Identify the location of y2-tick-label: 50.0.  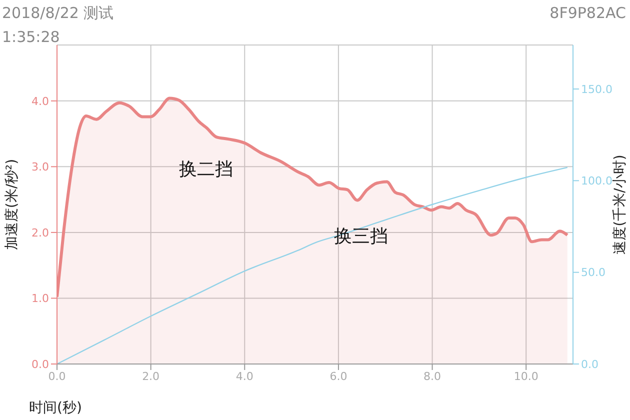
(593, 273).